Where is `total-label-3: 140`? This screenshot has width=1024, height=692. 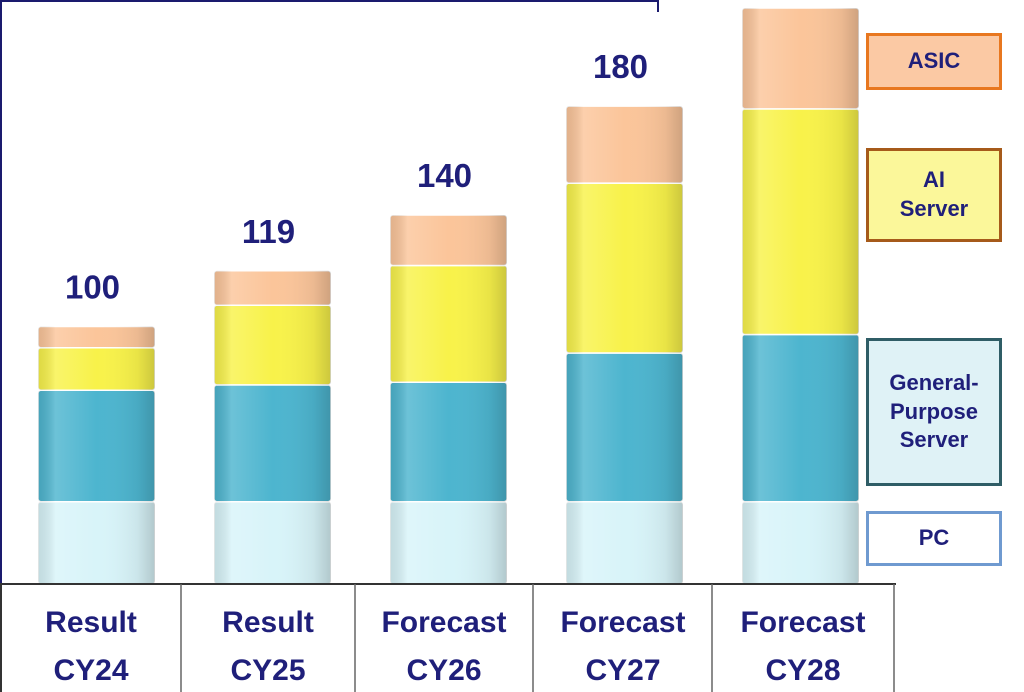
total-label-3: 140 is located at coordinates (444, 175).